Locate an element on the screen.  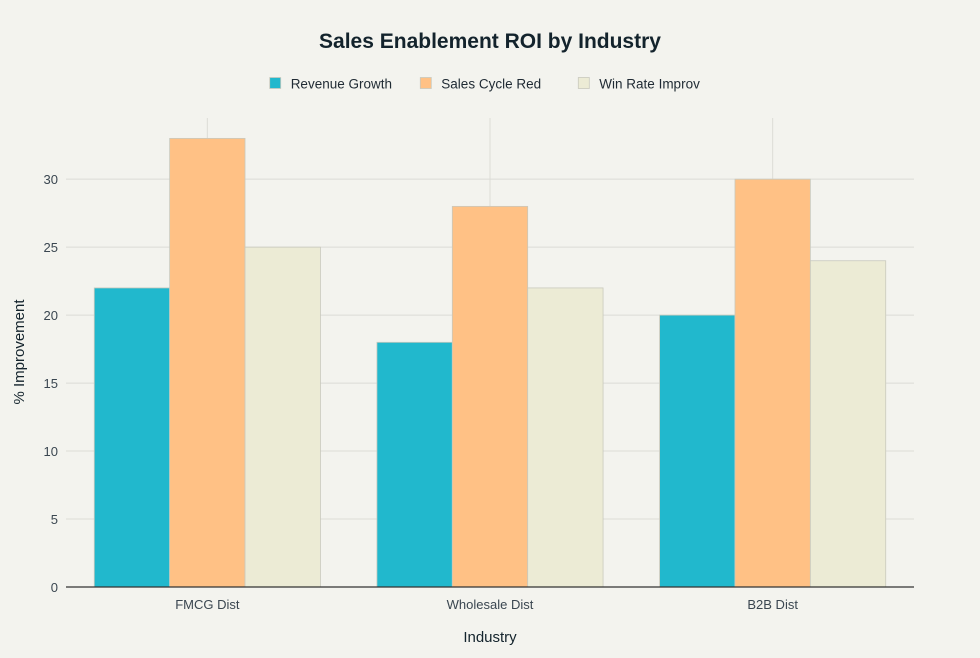
legend-item-win-rate-improv: Win Rate Improv is located at coordinates (638, 84).